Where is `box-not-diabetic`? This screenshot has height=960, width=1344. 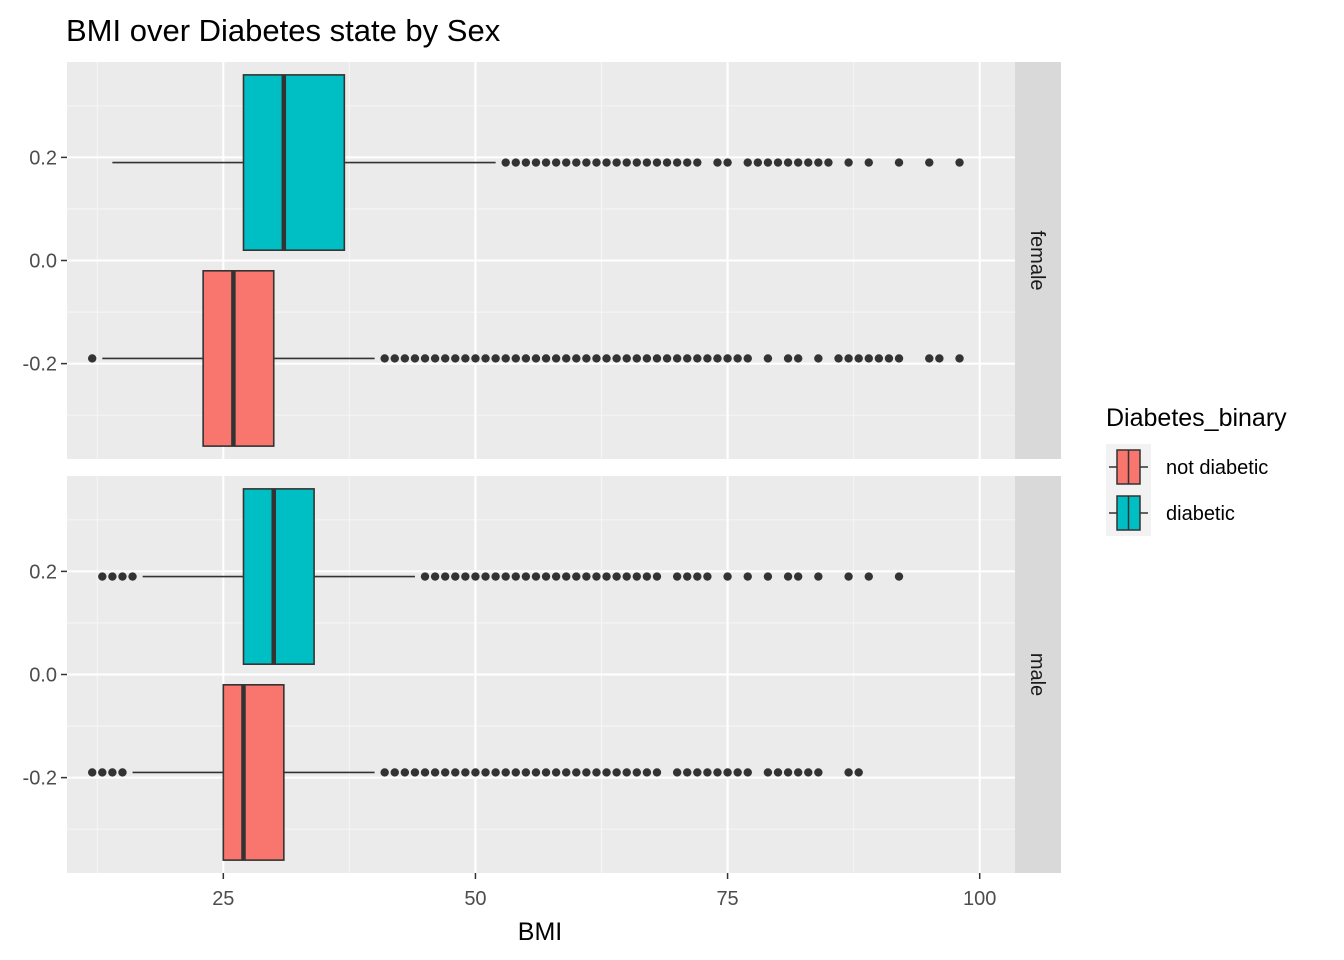
box-not-diabetic is located at coordinates (475, 772).